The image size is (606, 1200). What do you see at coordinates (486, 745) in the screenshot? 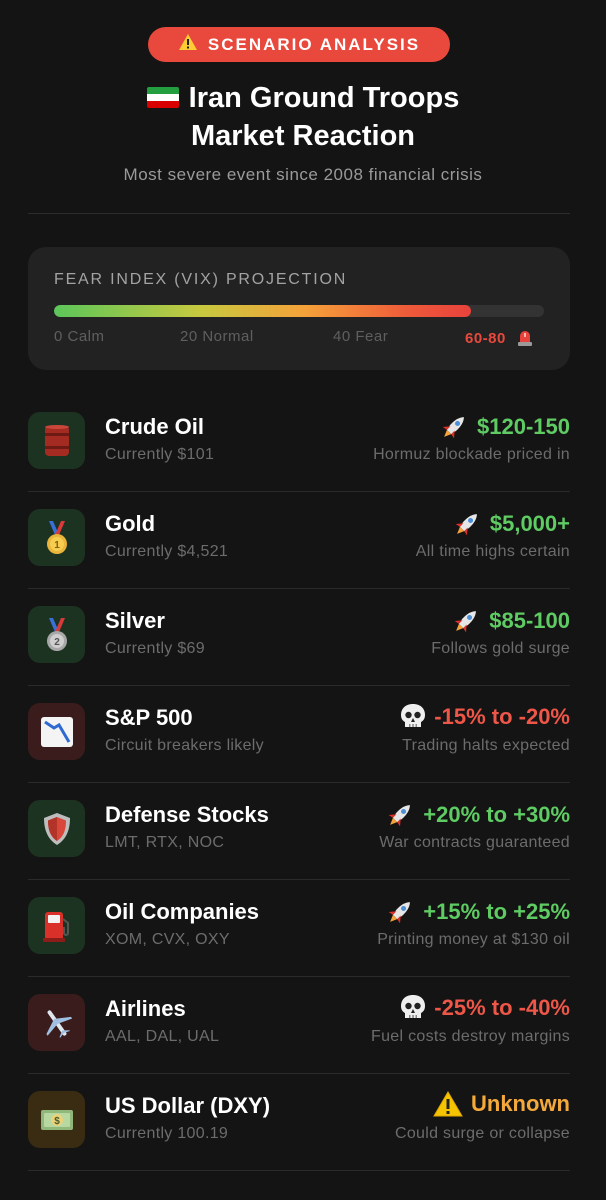
I see `asset-note: Trading halts expected` at bounding box center [486, 745].